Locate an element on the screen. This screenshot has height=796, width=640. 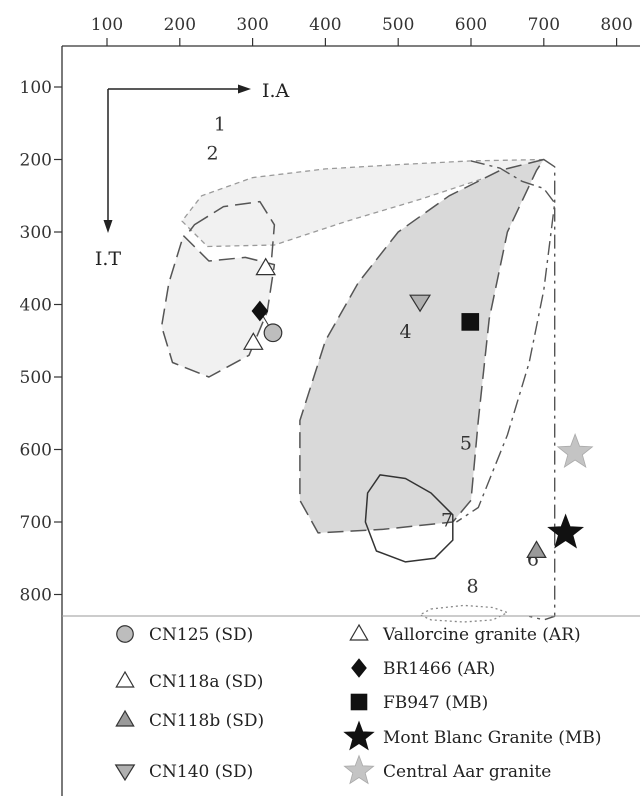
region-6-outline is located at coordinates (542, 389).